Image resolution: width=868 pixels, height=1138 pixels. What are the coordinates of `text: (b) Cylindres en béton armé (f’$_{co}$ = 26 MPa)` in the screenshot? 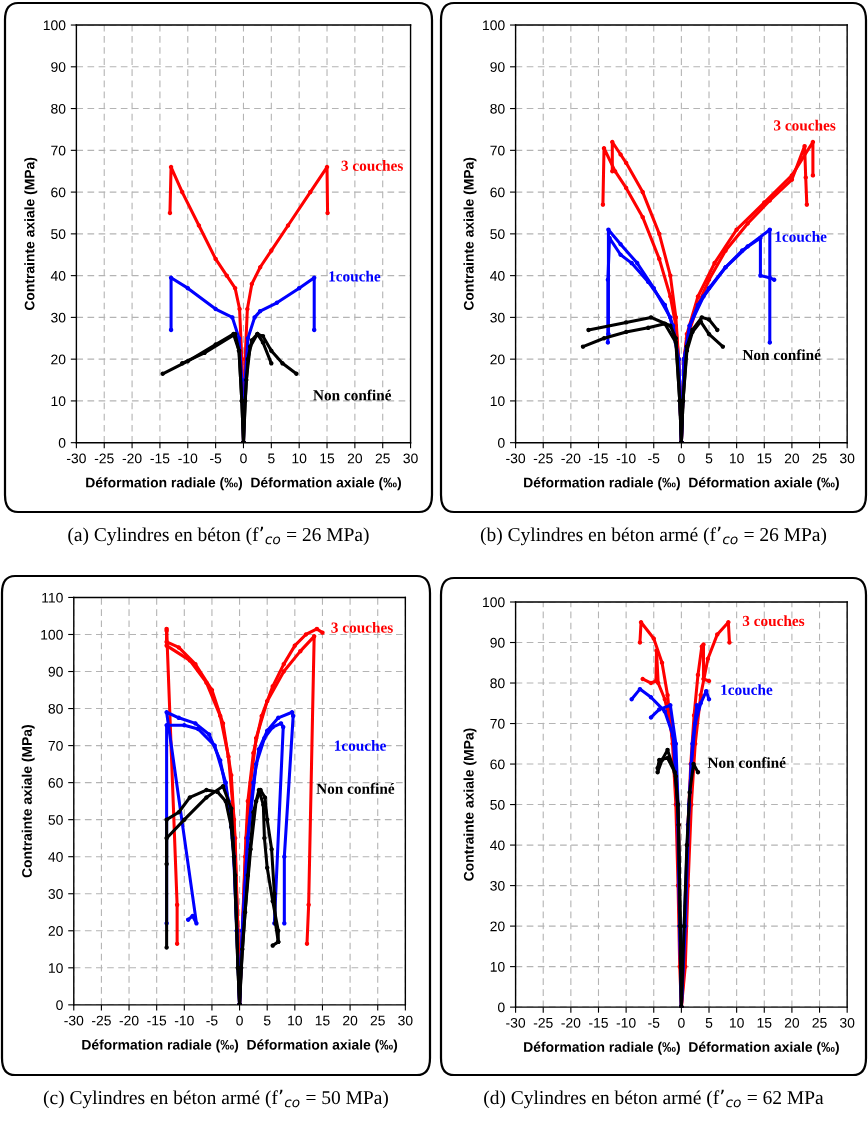 It's located at (653, 536).